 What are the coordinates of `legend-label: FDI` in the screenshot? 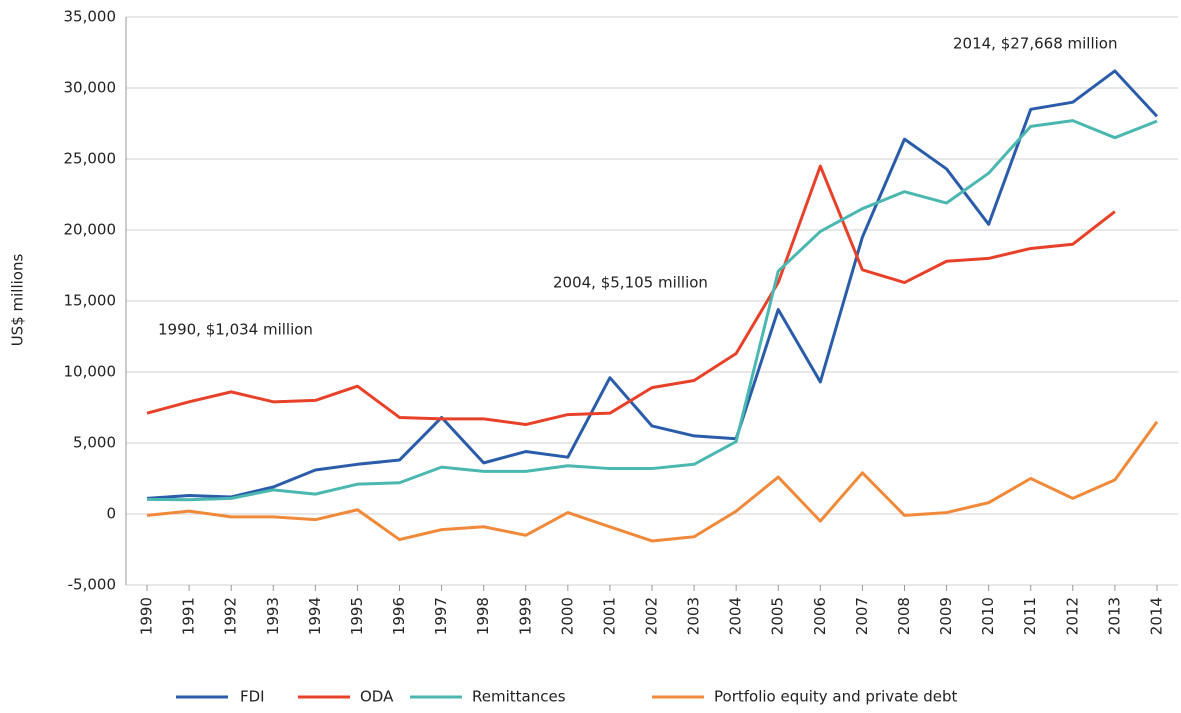 It's located at (252, 697).